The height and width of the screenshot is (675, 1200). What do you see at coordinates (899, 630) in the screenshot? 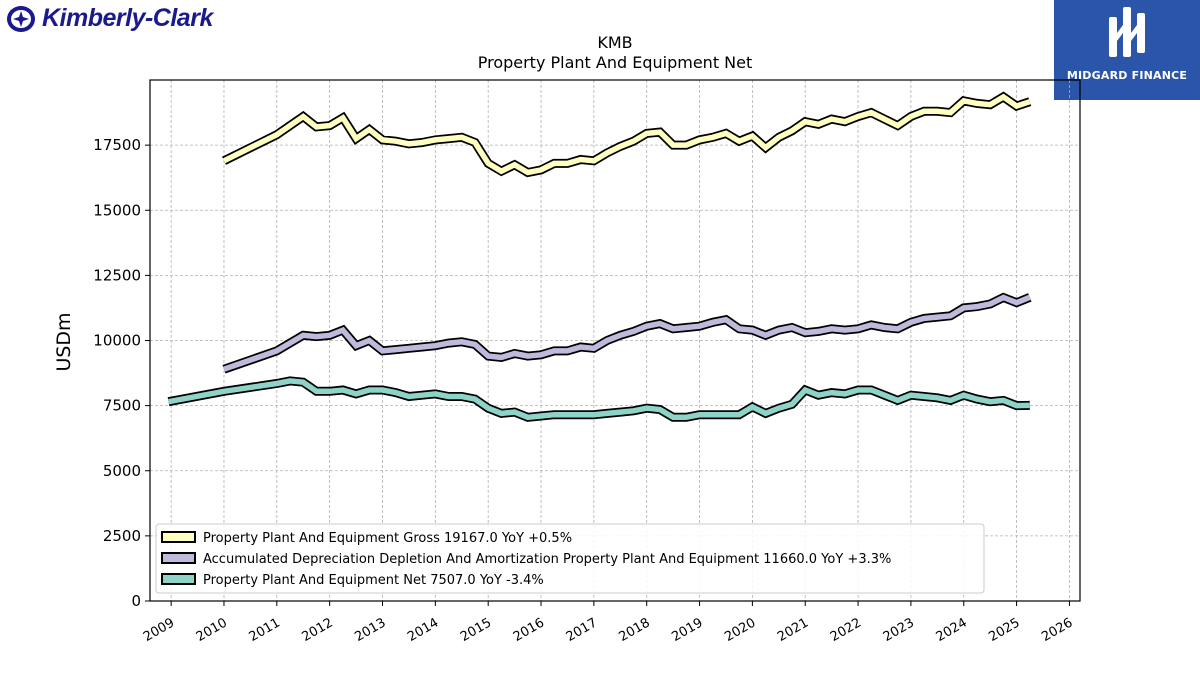
I see `x-tick-label: 2023` at bounding box center [899, 630].